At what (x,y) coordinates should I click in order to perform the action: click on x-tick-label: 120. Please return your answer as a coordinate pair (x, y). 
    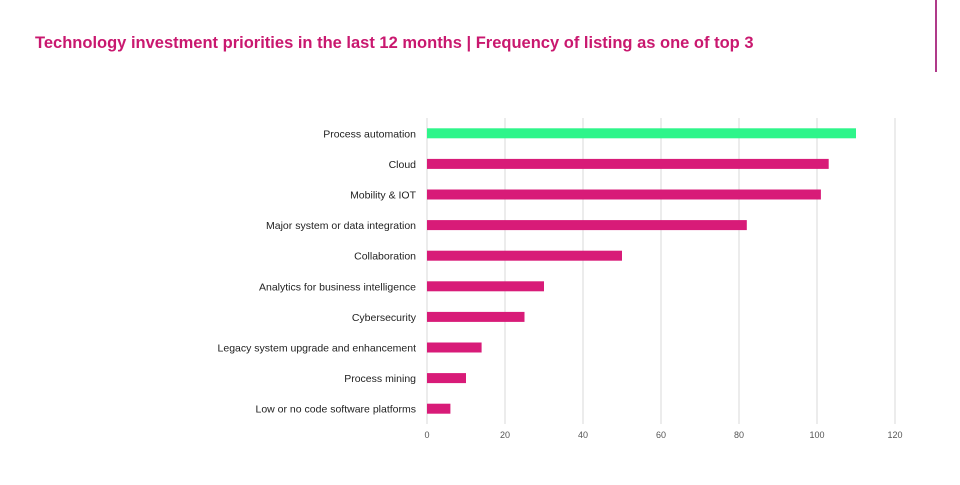
    Looking at the image, I should click on (894, 435).